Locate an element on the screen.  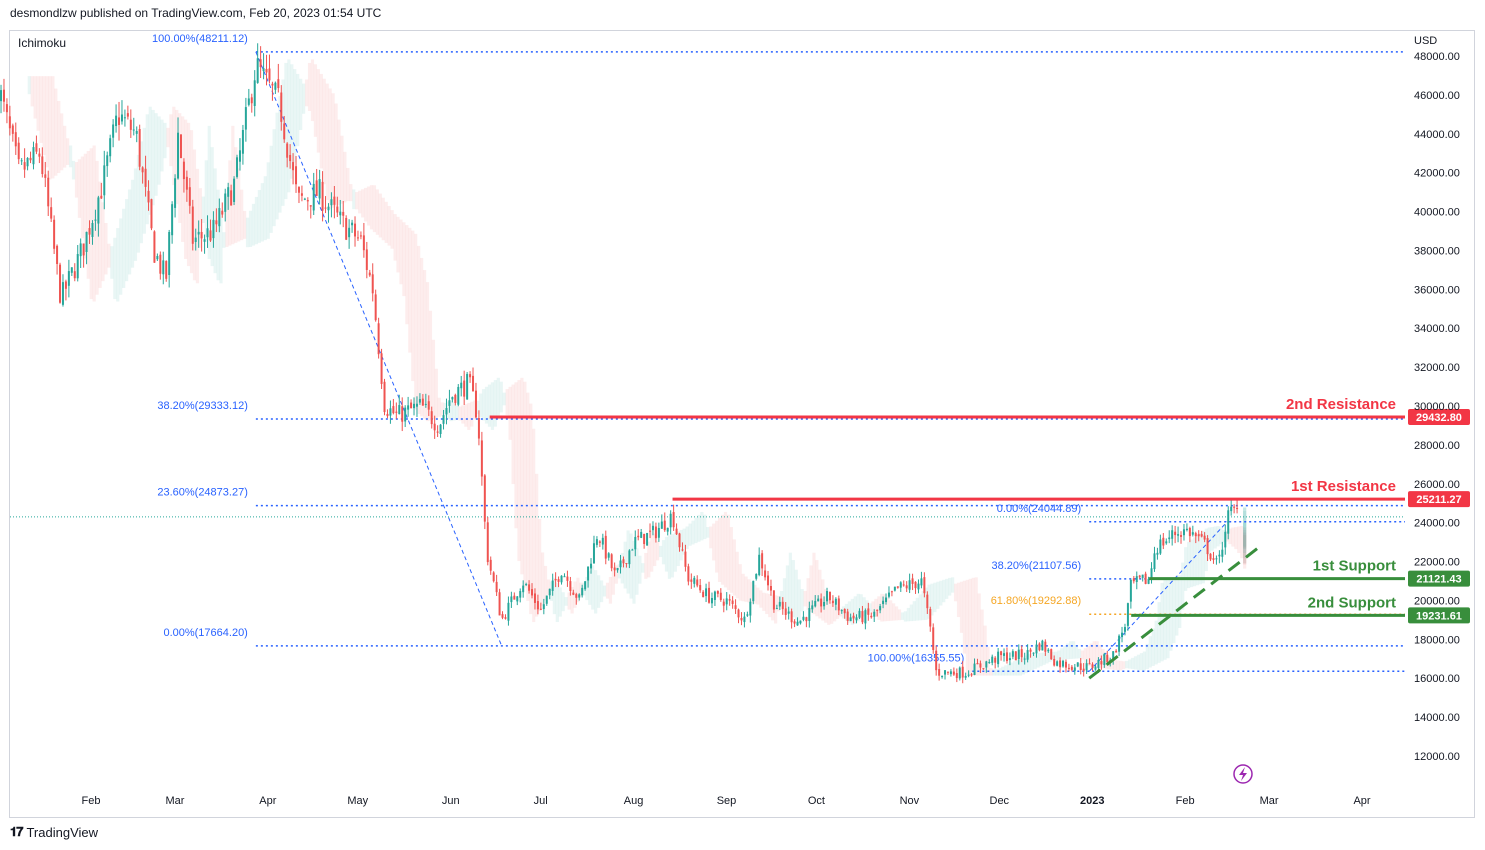
y-tick-label: 34000.00 is located at coordinates (1437, 329).